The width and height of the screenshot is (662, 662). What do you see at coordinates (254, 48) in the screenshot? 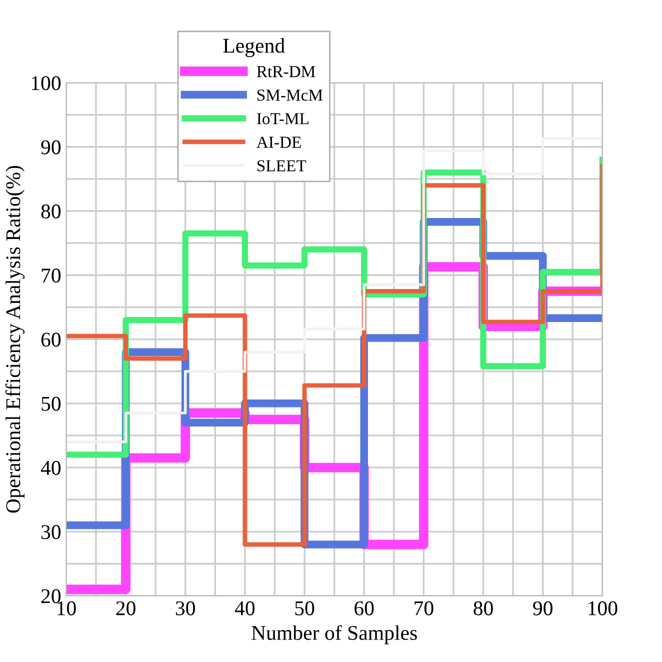
I see `legend-title: Legend` at bounding box center [254, 48].